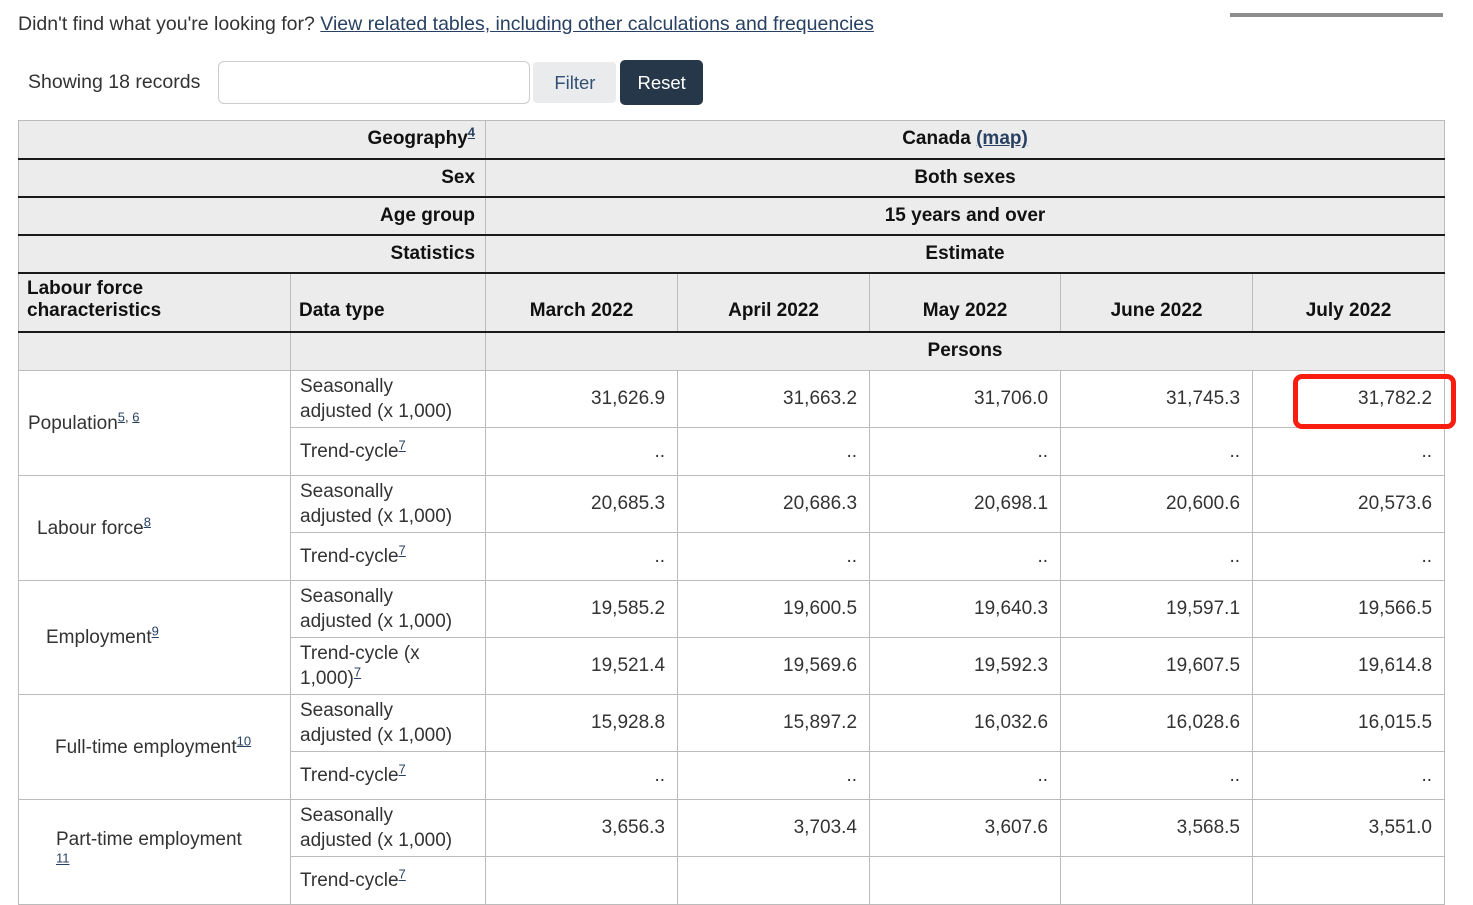 Image resolution: width=1473 pixels, height=905 pixels. Describe the element at coordinates (750, 82) in the screenshot. I see `table-toolbar: Showing 18 records Filter Reset` at that location.